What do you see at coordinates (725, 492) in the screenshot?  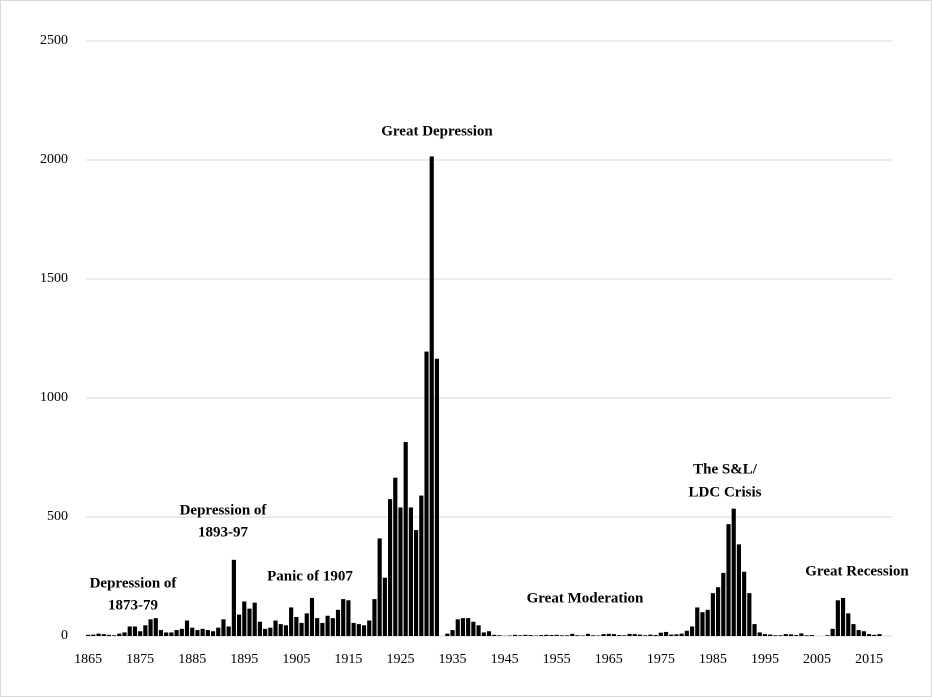 I see `annotation: LDC Crisis` at bounding box center [725, 492].